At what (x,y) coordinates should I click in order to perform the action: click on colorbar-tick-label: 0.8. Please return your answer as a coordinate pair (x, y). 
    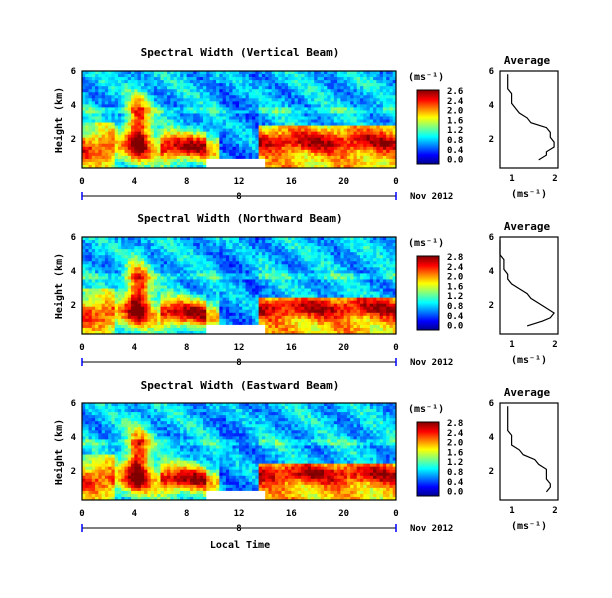
    Looking at the image, I should click on (455, 141).